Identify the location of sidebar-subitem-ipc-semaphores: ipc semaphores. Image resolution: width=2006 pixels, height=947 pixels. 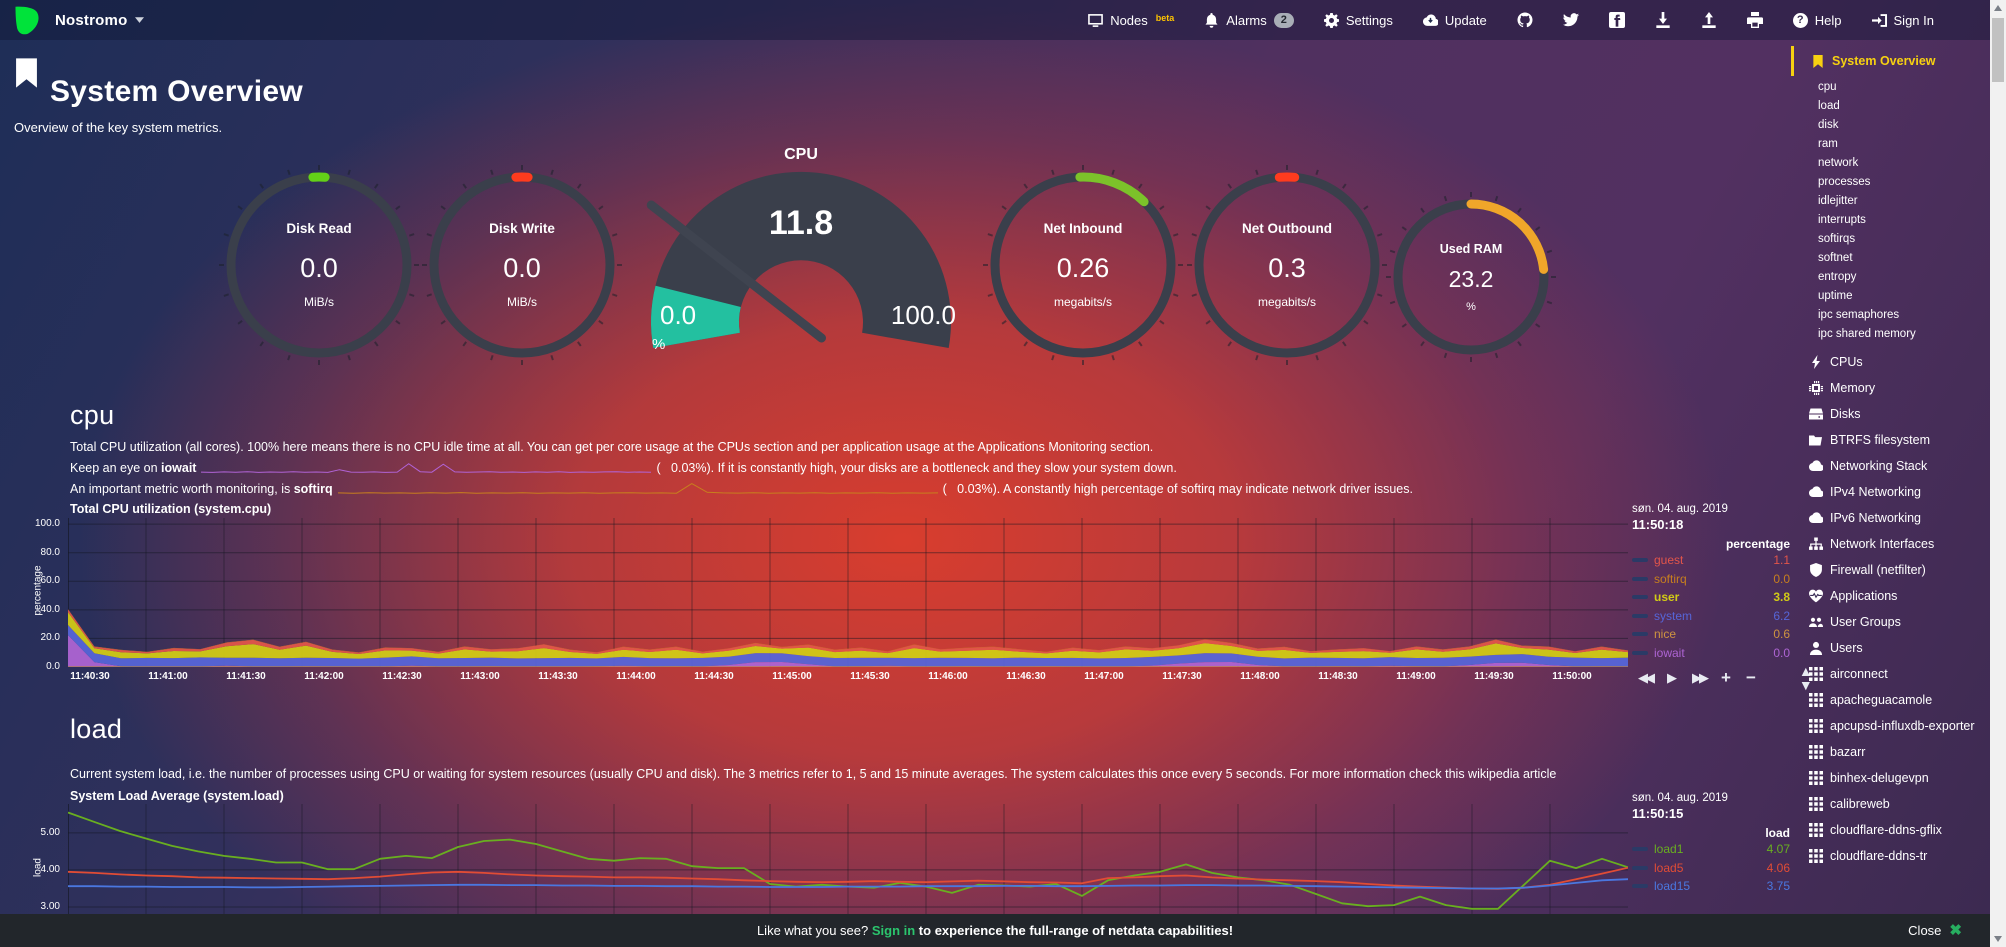
(1859, 315).